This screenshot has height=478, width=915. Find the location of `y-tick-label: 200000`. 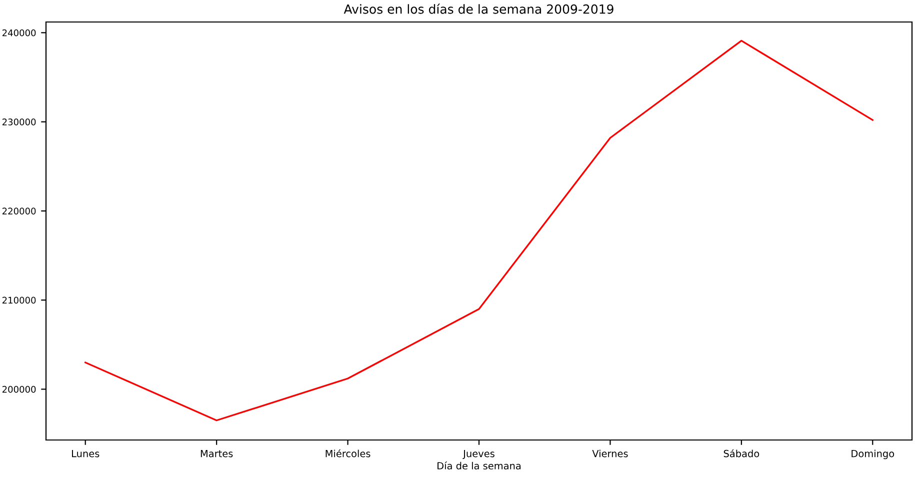

y-tick-label: 200000 is located at coordinates (19, 389).